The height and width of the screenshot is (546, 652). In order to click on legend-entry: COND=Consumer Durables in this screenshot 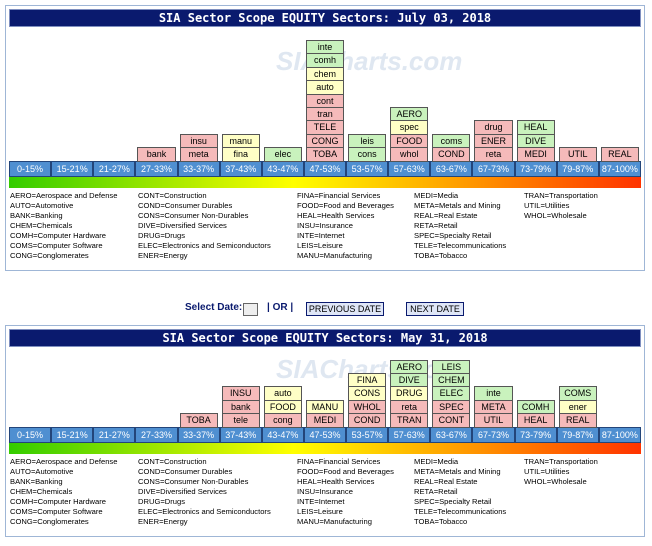, I will do `click(185, 471)`.